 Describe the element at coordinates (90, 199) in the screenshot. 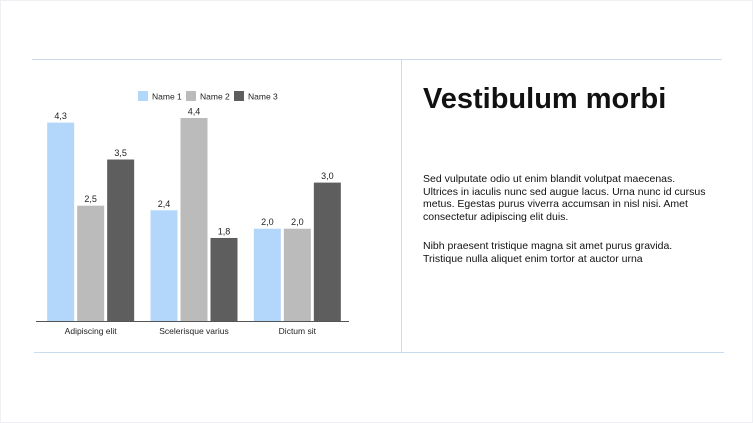

I see `value-label-2-1: 2,5` at that location.